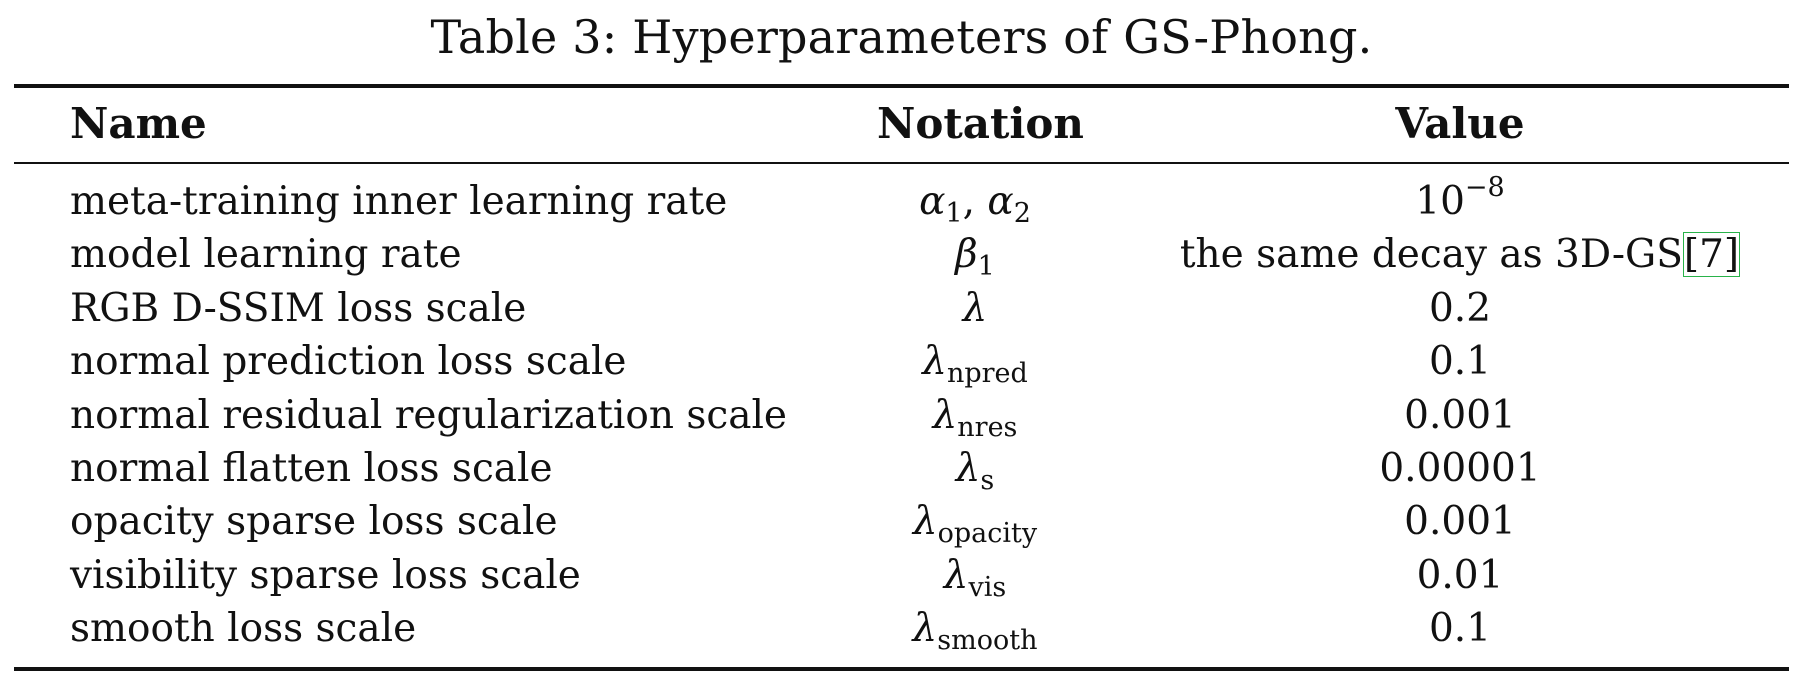 The height and width of the screenshot is (684, 1803). What do you see at coordinates (399, 201) in the screenshot?
I see `row-name: meta-training inner learning rate` at bounding box center [399, 201].